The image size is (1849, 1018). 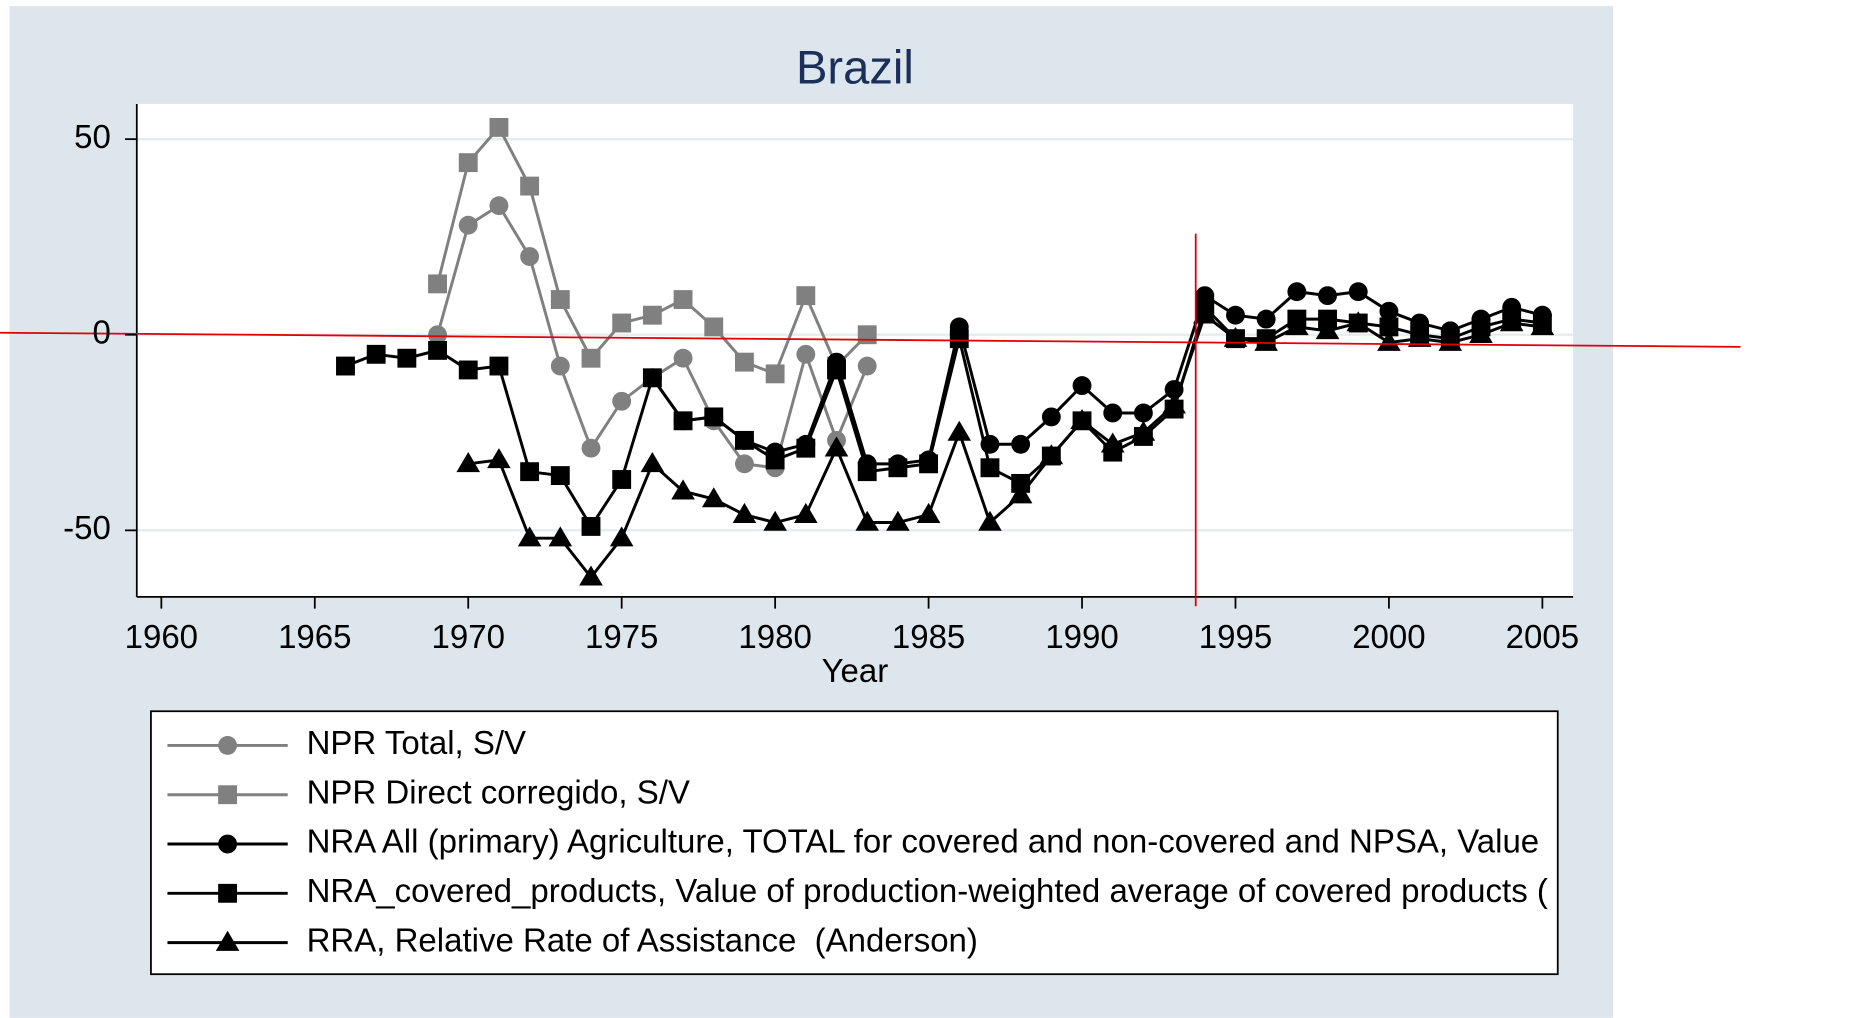 What do you see at coordinates (1542, 636) in the screenshot?
I see `x-tick-label: 2005` at bounding box center [1542, 636].